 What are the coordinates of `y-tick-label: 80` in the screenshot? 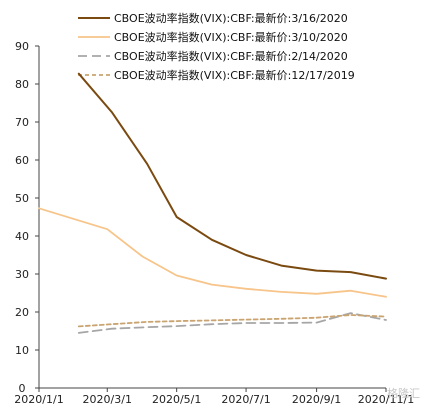 It's located at (22, 84).